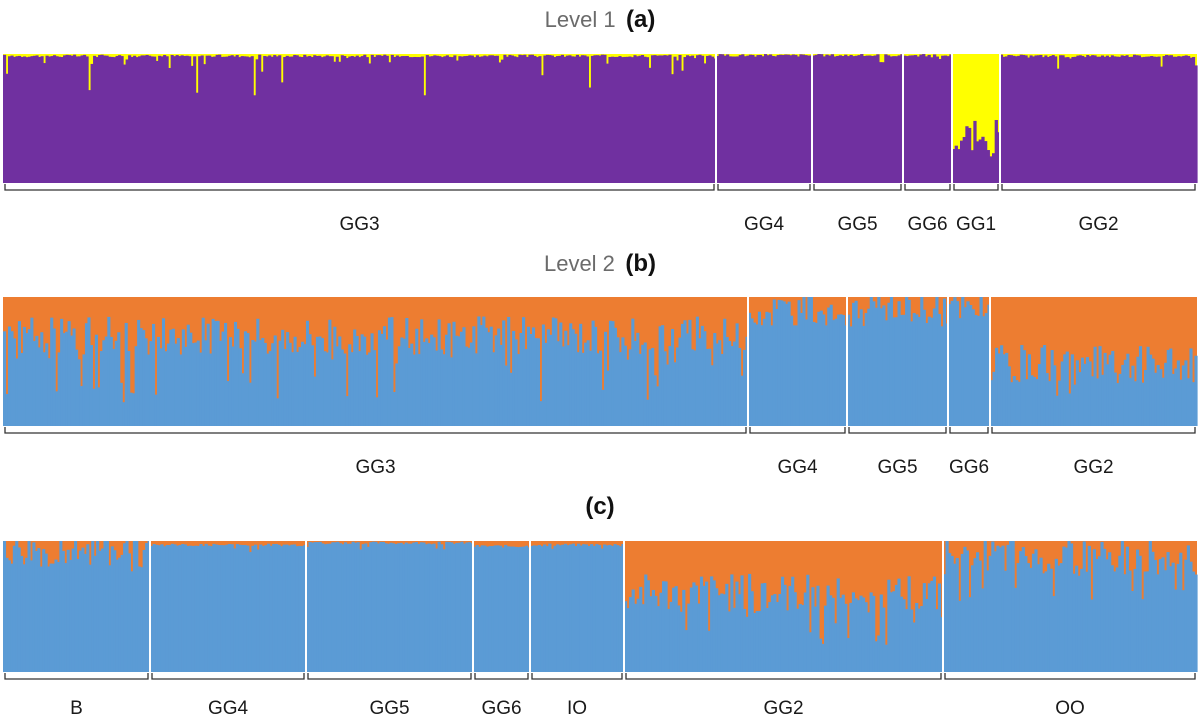 Image resolution: width=1200 pixels, height=724 pixels. Describe the element at coordinates (927, 224) in the screenshot. I see `group-label: GG6` at that location.